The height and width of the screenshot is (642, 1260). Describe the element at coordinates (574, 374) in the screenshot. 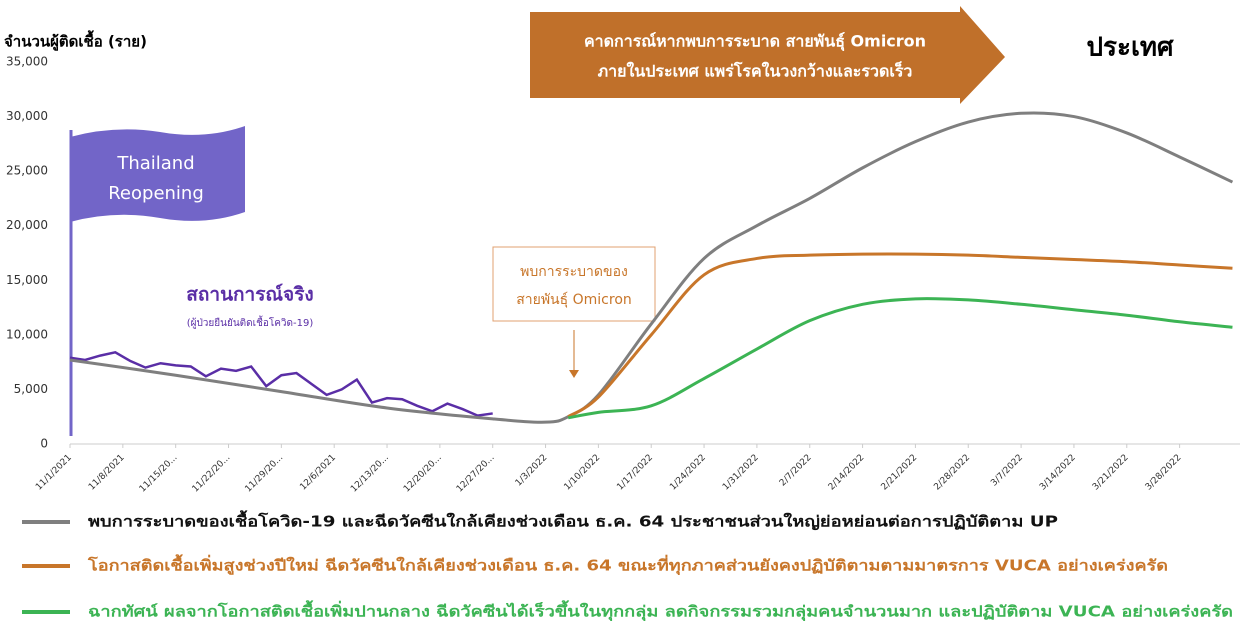

I see `annotation-arrow` at that location.